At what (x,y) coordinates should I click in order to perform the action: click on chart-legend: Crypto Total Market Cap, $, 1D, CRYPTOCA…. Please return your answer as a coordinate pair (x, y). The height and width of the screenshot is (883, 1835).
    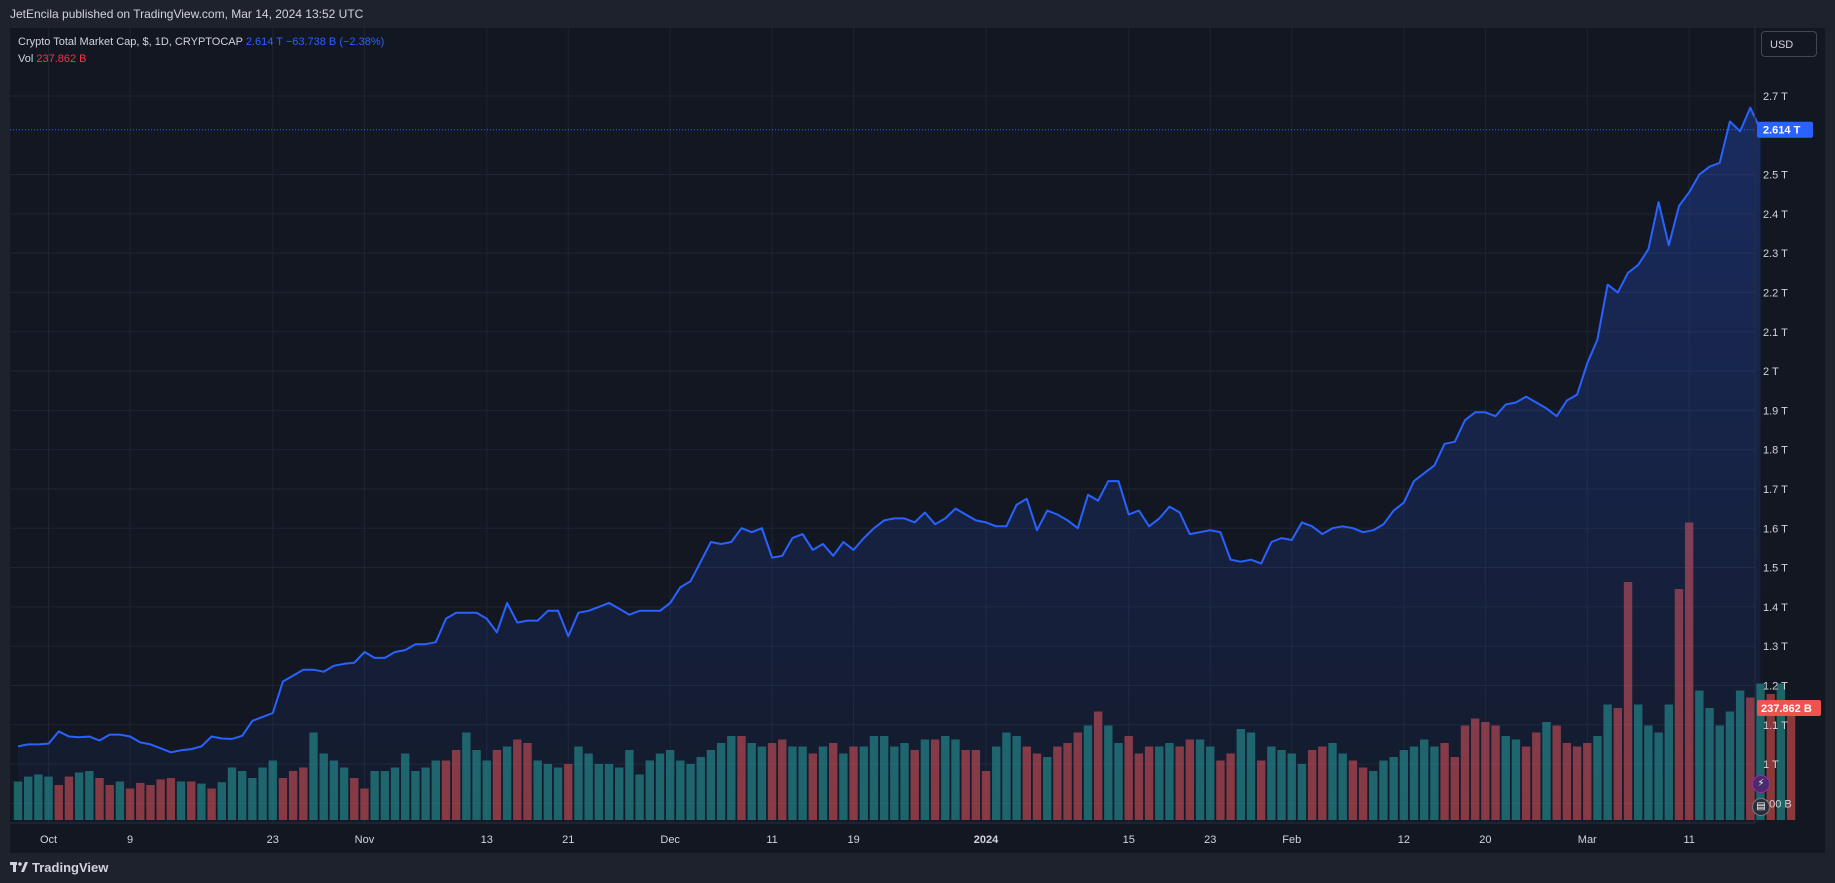
    Looking at the image, I should click on (201, 51).